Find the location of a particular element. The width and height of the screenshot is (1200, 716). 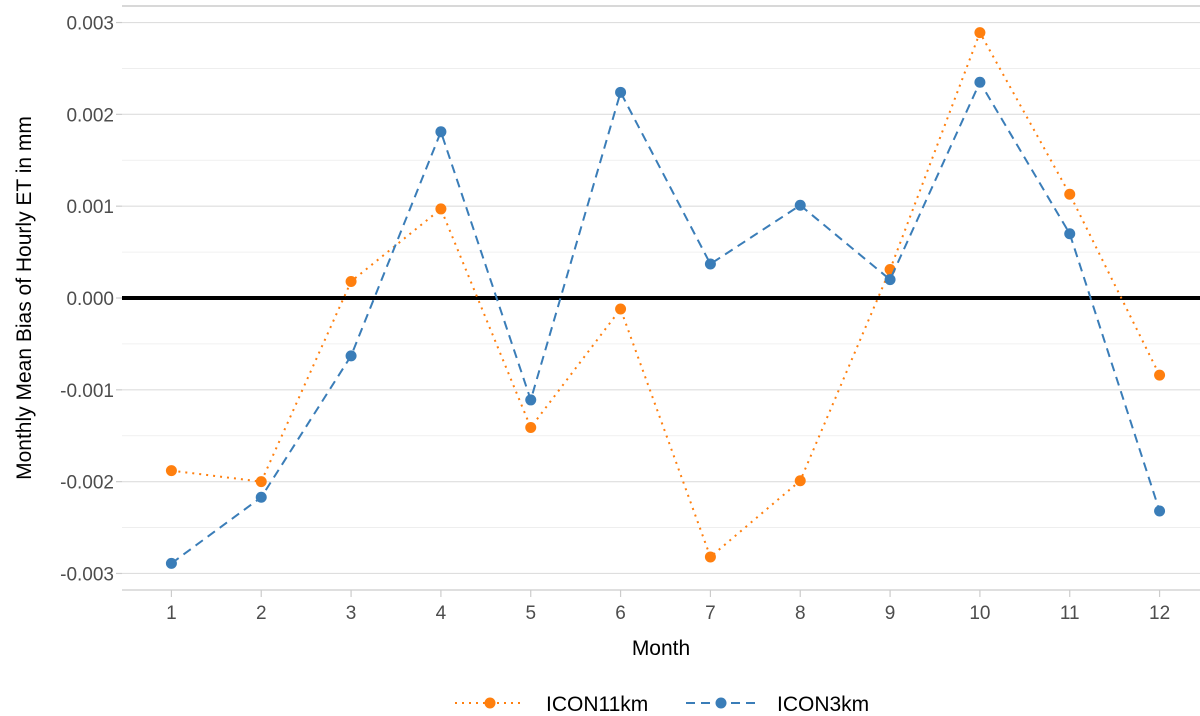

x-tick-label: 7 is located at coordinates (710, 613).